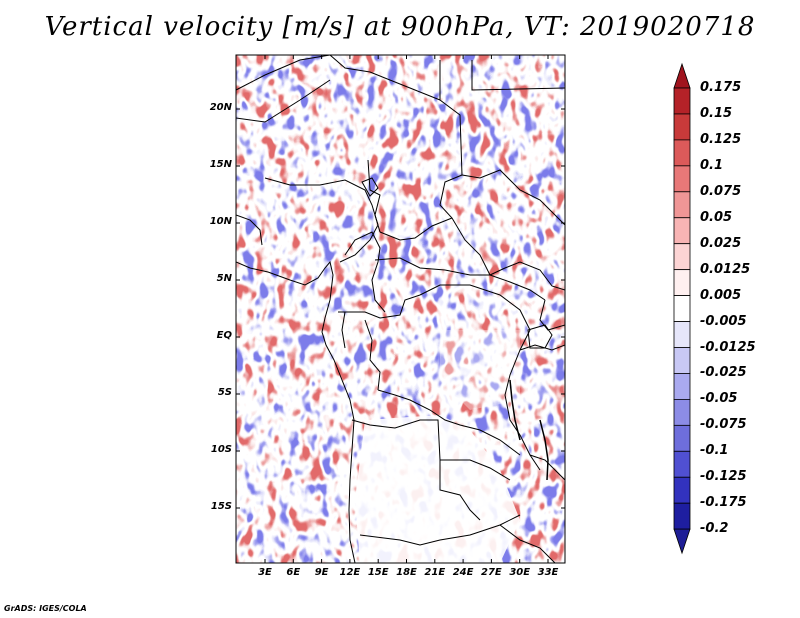  What do you see at coordinates (721, 243) in the screenshot?
I see `colorbar-label: 0.025` at bounding box center [721, 243].